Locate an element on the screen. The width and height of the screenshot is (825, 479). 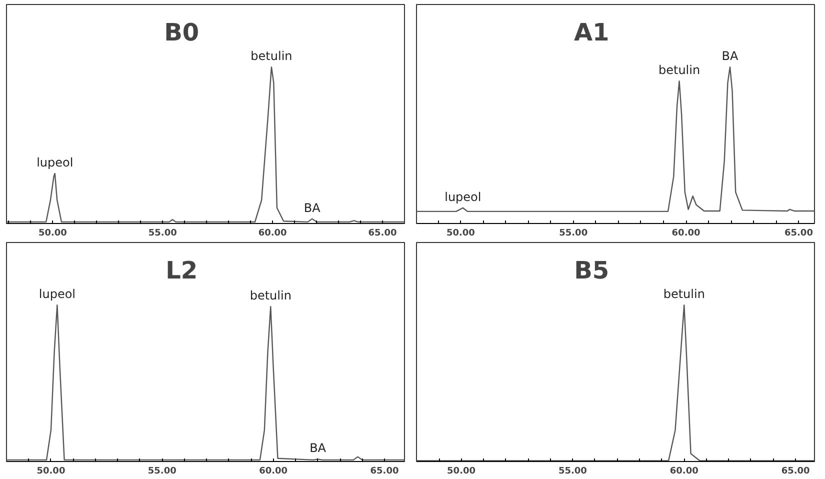
chart-title: B5 is located at coordinates (592, 270).